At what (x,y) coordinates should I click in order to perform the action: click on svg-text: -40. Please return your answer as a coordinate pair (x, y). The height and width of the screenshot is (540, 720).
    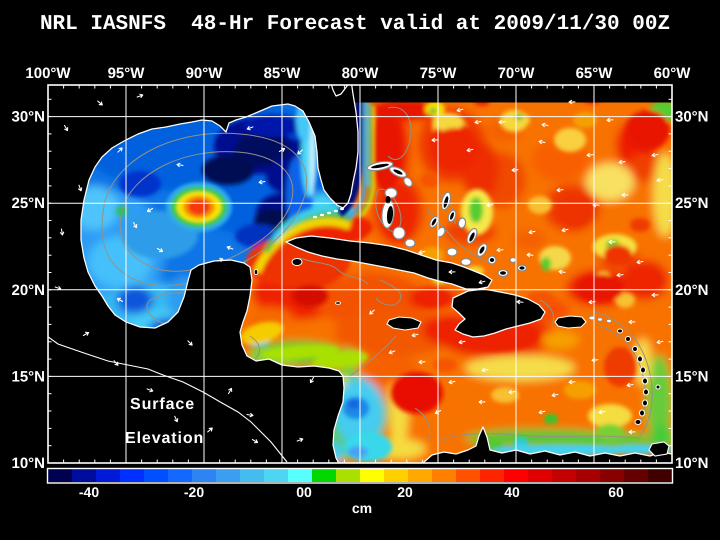
    Looking at the image, I should click on (89, 492).